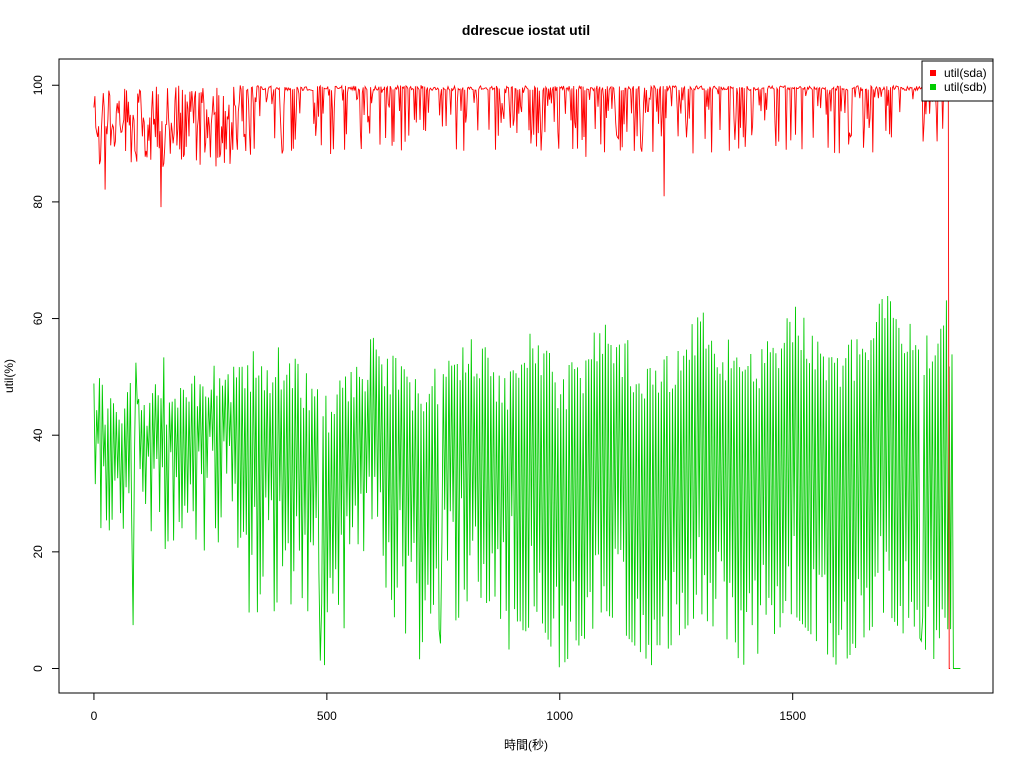 The height and width of the screenshot is (768, 1024). I want to click on x-axis-label: 時間(秒), so click(526, 745).